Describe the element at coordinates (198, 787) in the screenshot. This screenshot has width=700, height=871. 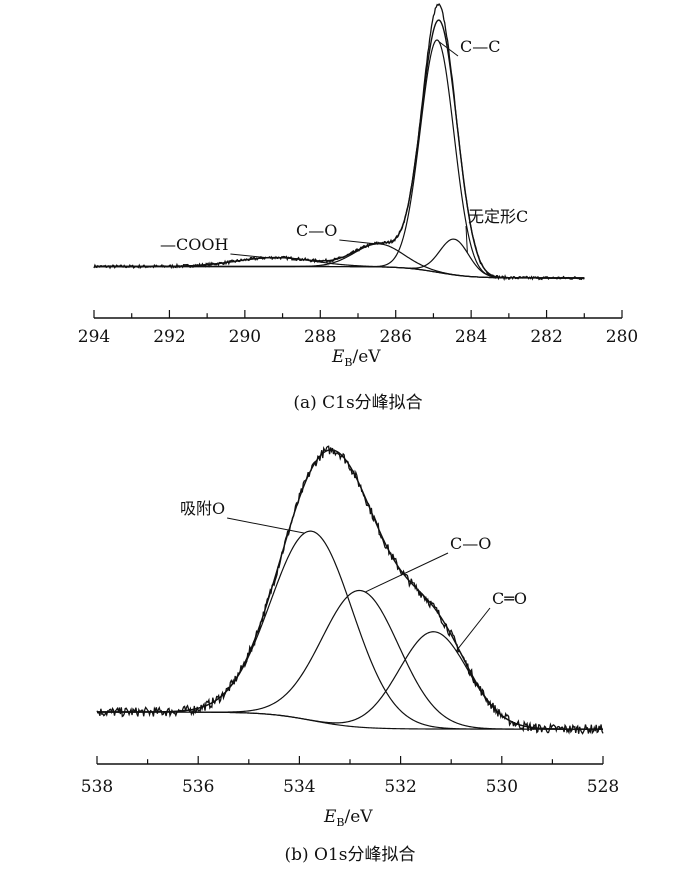
I see `x-tick-label: 536` at that location.